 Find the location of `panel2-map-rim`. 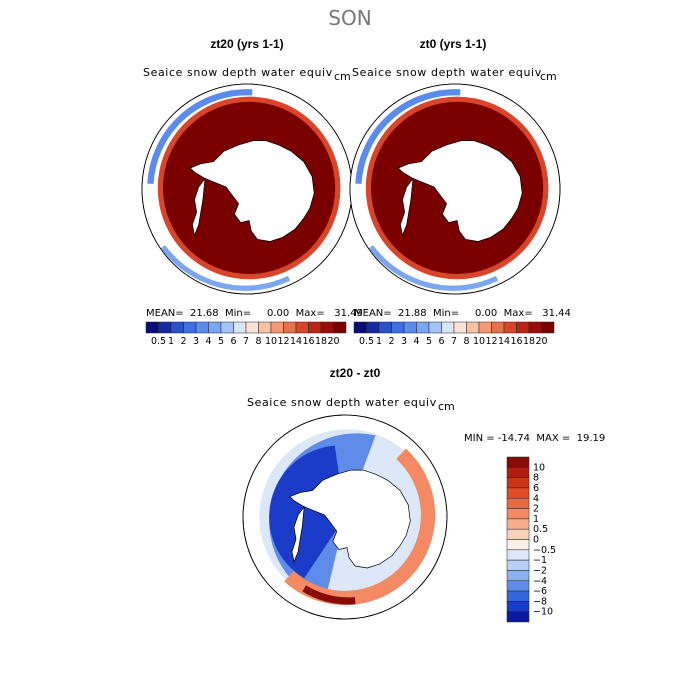

panel2-map-rim is located at coordinates (455, 189).